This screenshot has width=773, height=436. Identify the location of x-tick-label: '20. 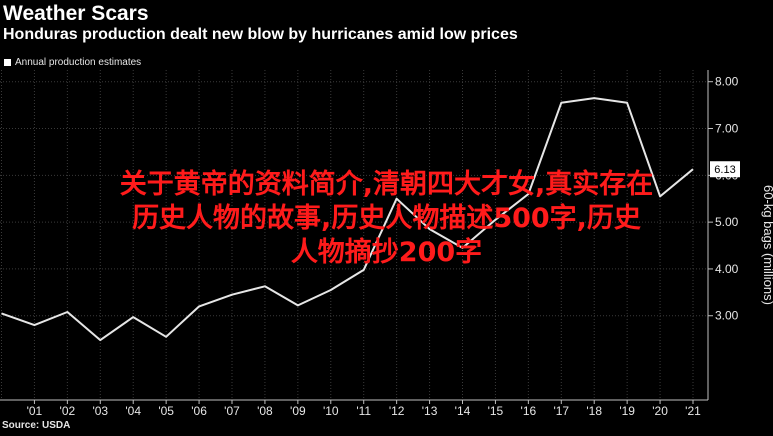
(660, 411).